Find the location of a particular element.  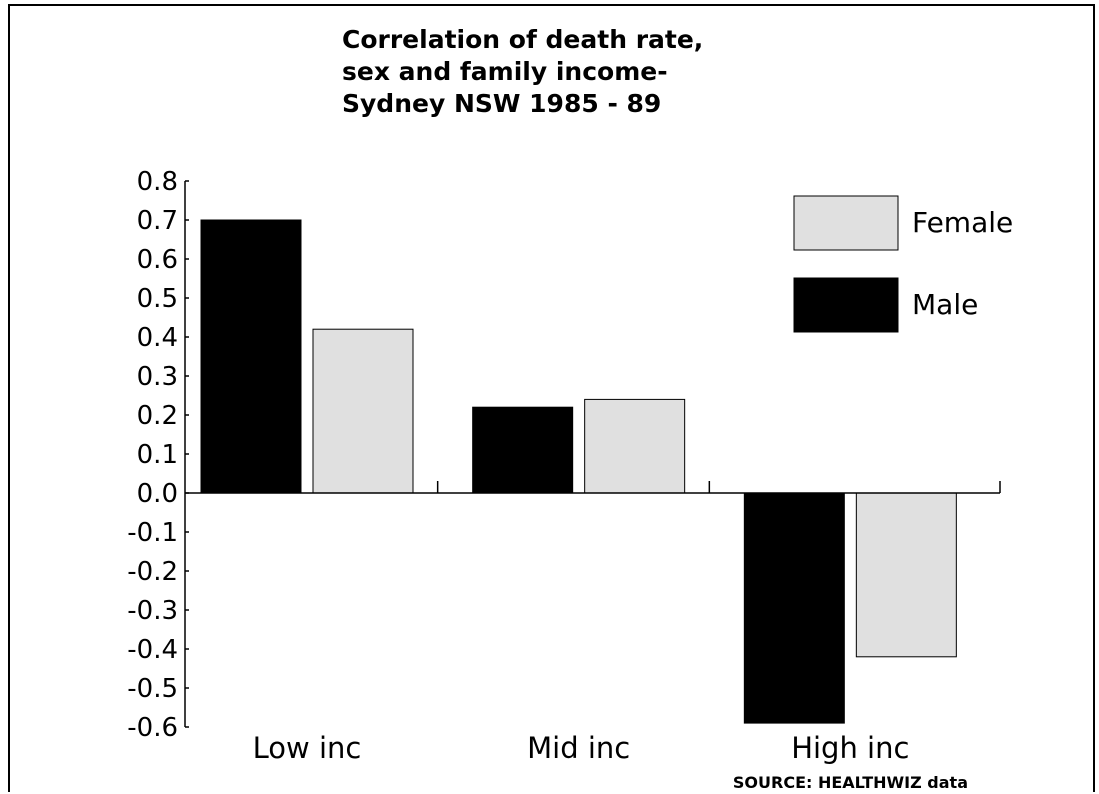

legend-label-male: Male is located at coordinates (945, 304).